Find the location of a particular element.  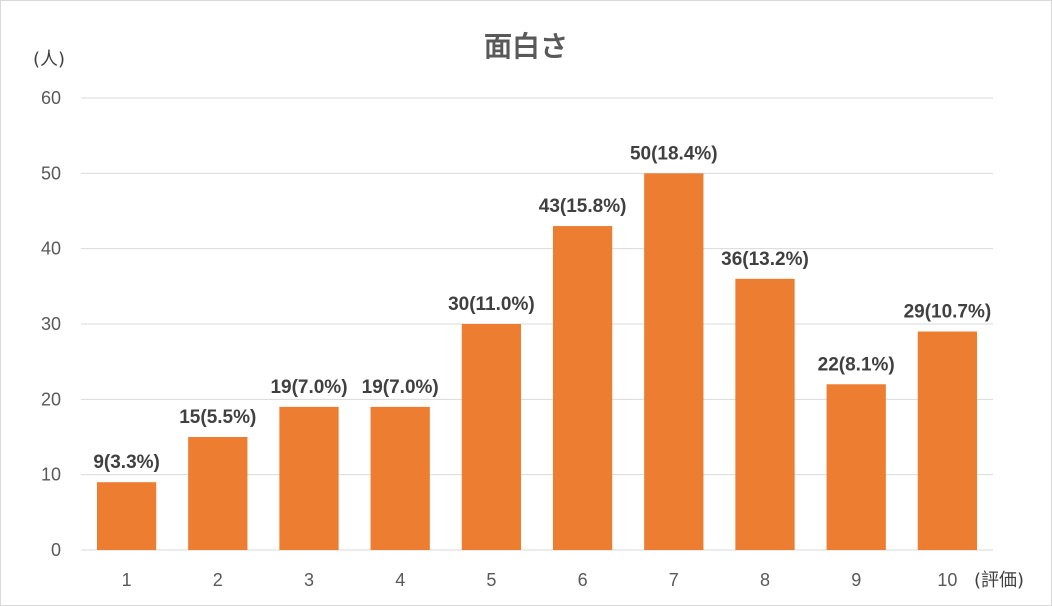

x-axis-unit-label: (評価) is located at coordinates (999, 580).